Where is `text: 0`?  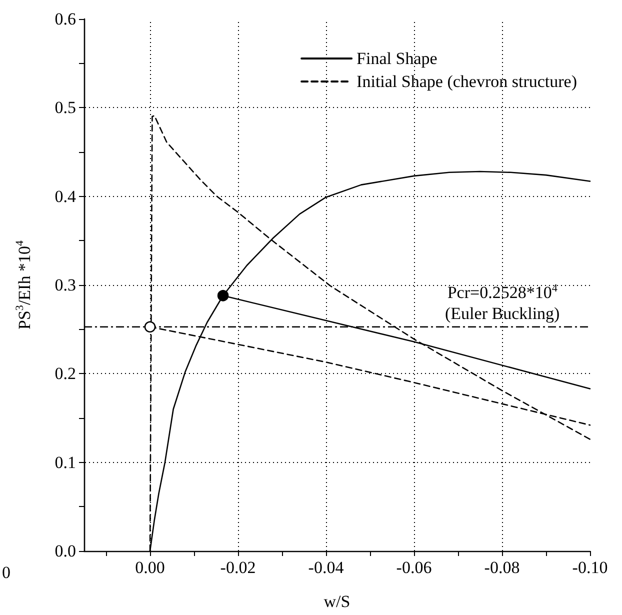
text: 0 is located at coordinates (6, 572).